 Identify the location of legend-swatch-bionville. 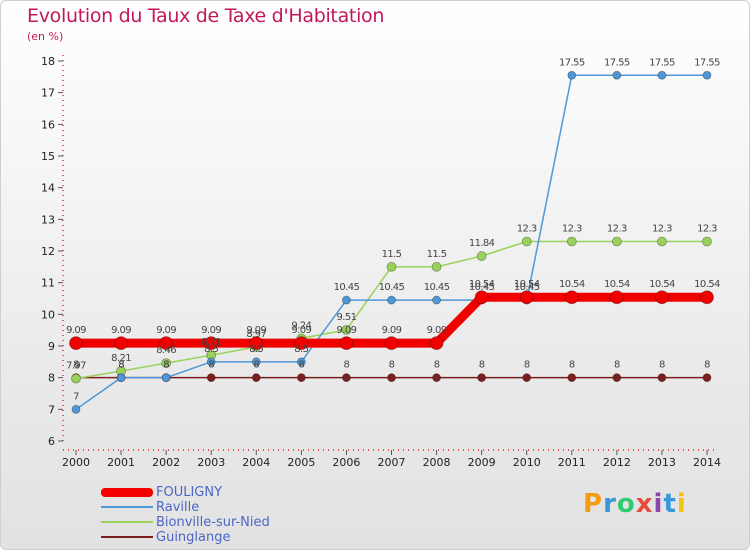
(127, 522).